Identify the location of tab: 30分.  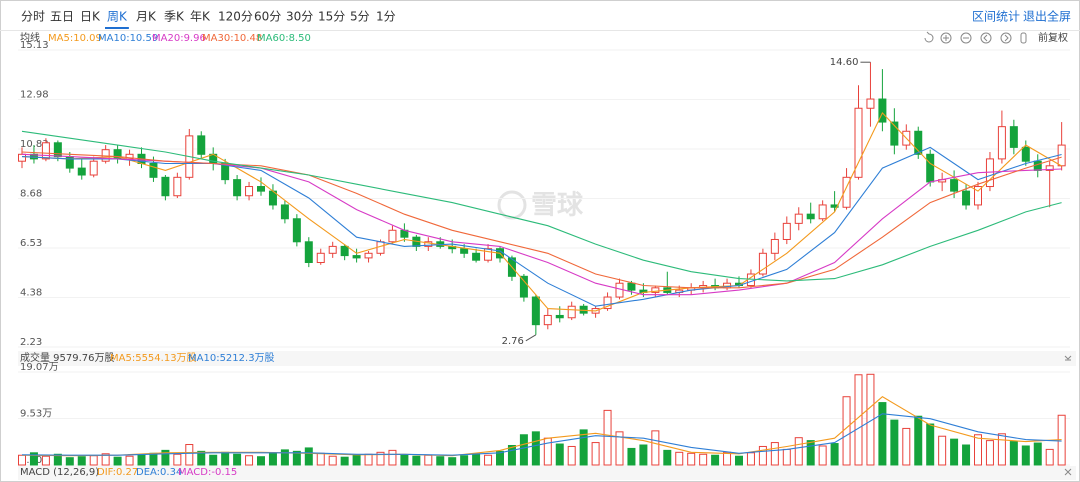
(299, 17).